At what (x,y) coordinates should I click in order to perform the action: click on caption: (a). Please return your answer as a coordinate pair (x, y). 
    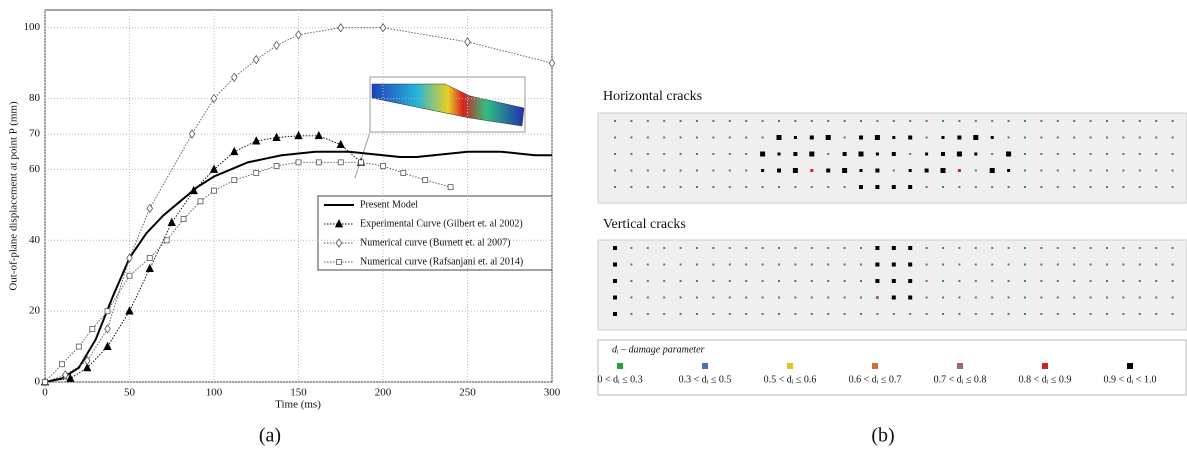
    Looking at the image, I should click on (270, 436).